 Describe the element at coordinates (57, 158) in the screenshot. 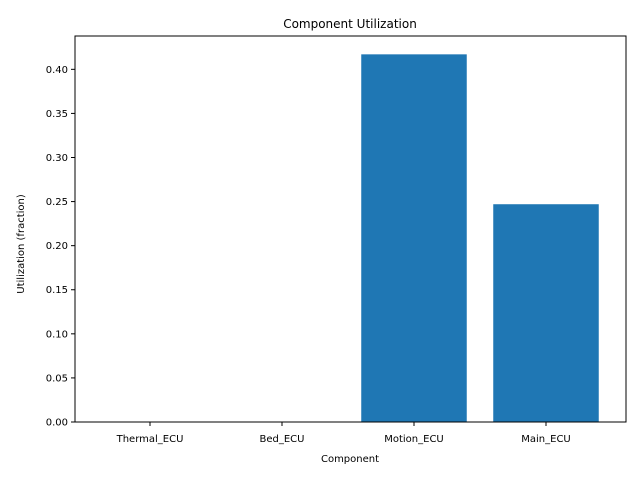

I see `y-tick-label: 0.30` at that location.